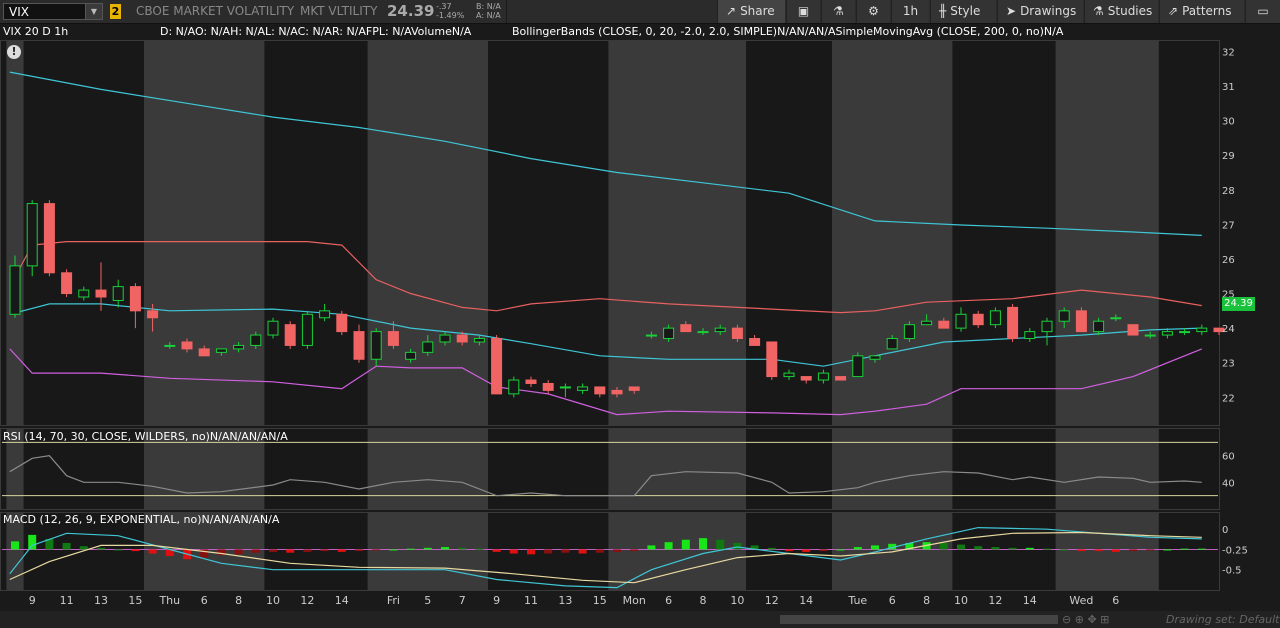 This screenshot has height=628, width=1280. Describe the element at coordinates (634, 600) in the screenshot. I see `time-axis-tick: Mon` at that location.